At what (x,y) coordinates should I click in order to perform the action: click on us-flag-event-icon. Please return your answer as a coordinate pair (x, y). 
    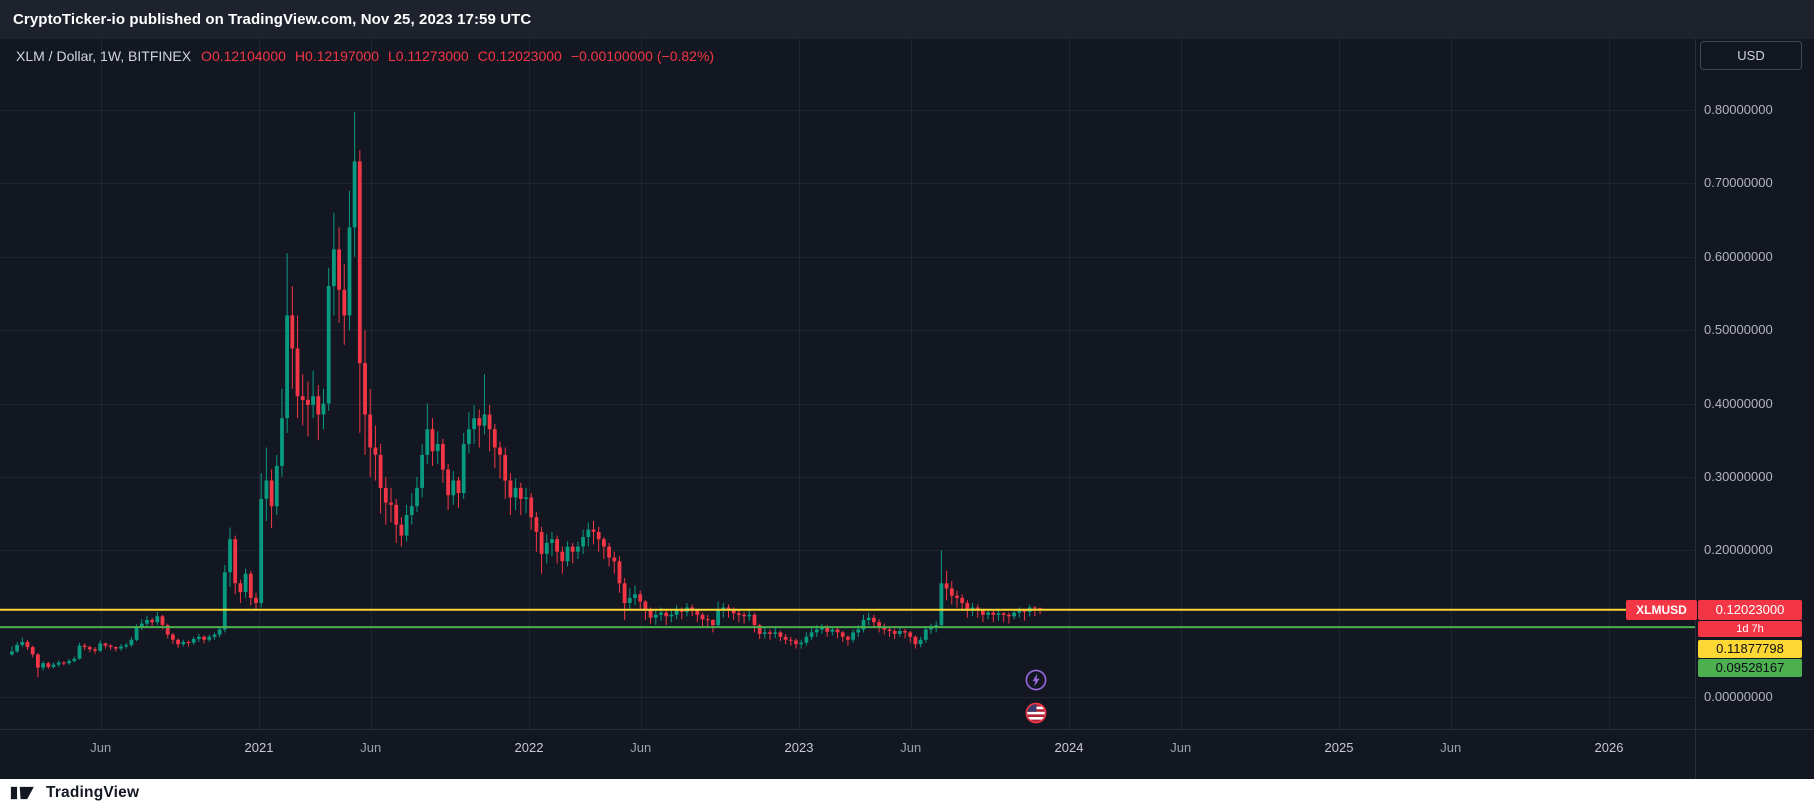
    Looking at the image, I should click on (1036, 713).